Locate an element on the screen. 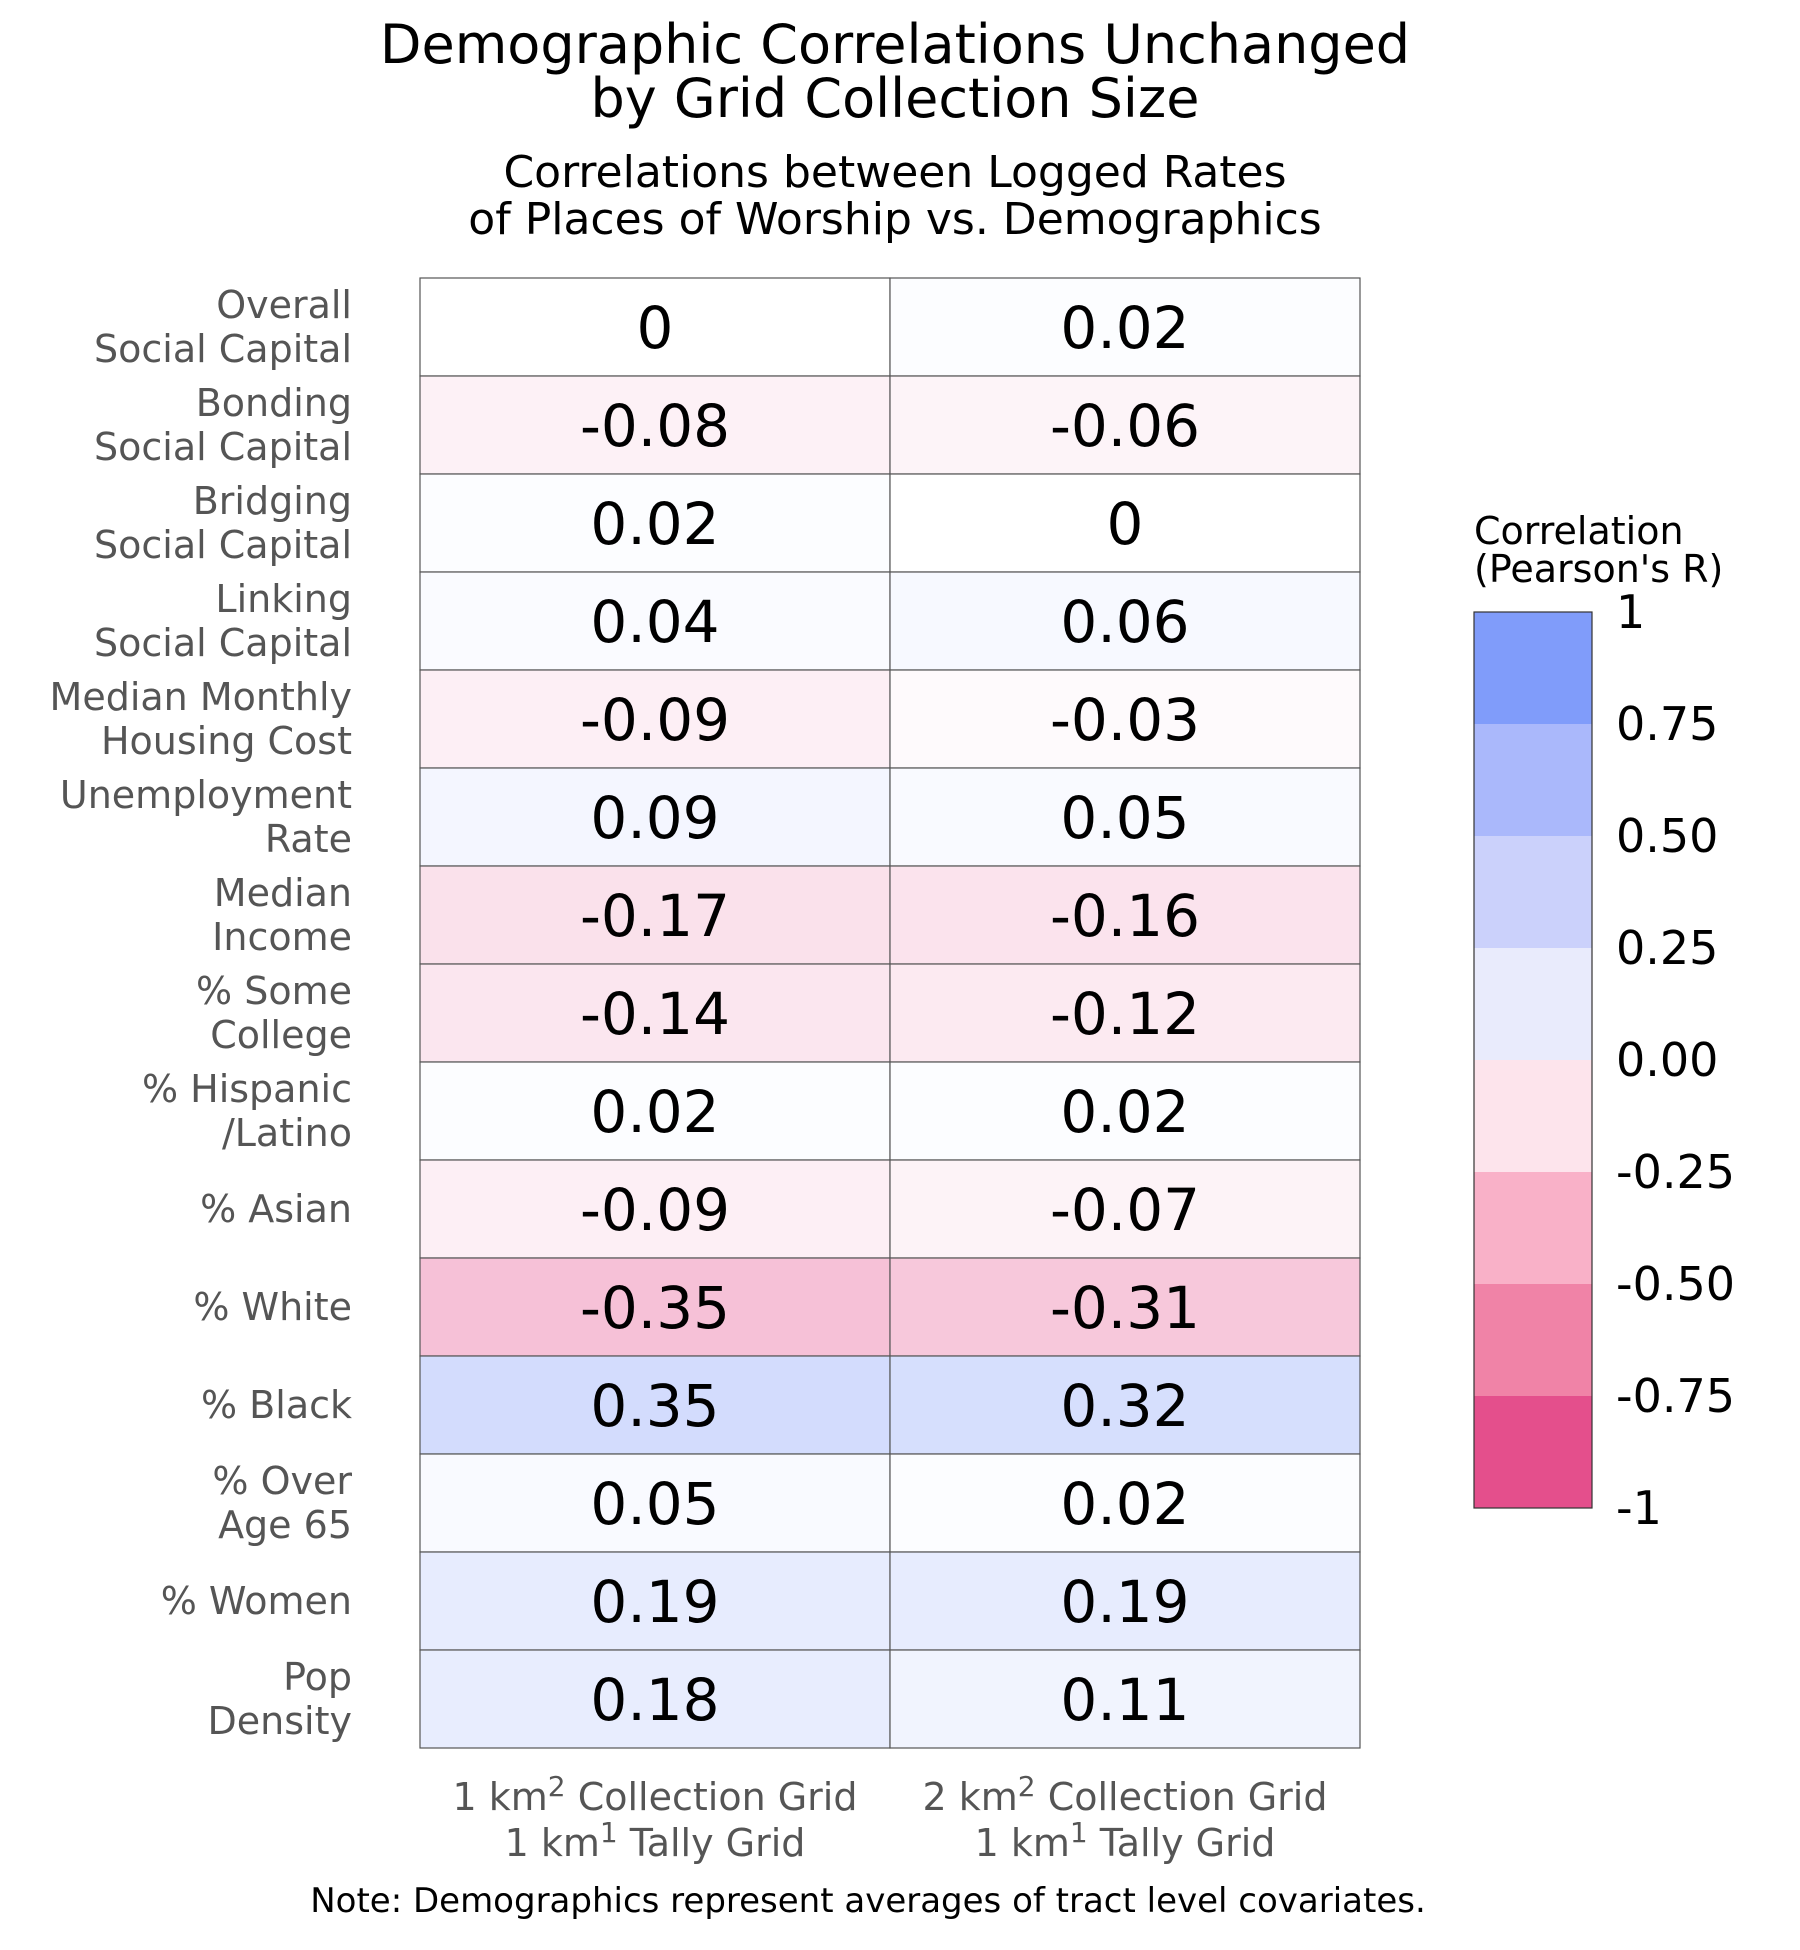 The image size is (1800, 1950). cell-value-label: -0.16 is located at coordinates (1125, 916).